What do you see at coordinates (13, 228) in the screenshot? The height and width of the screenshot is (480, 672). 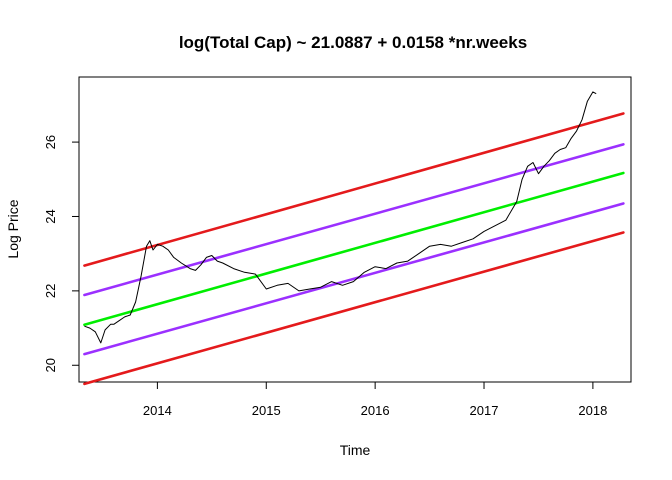 I see `y-axis-label: Log Price` at bounding box center [13, 228].